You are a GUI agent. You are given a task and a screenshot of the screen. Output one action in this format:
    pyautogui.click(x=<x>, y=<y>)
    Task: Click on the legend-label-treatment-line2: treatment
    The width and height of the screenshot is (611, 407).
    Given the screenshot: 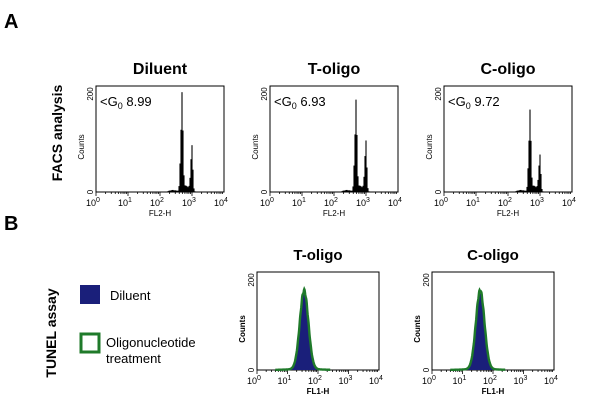 What is the action you would take?
    pyautogui.click(x=133, y=358)
    